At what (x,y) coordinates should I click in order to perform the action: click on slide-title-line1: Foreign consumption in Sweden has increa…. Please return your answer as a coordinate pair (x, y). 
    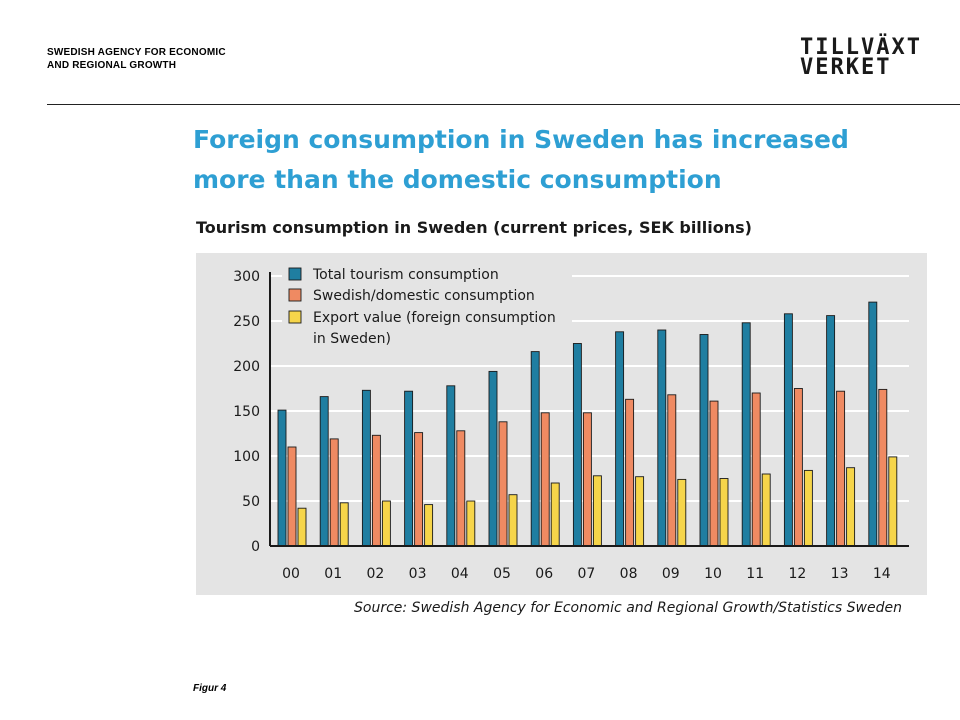
    Looking at the image, I should click on (521, 139).